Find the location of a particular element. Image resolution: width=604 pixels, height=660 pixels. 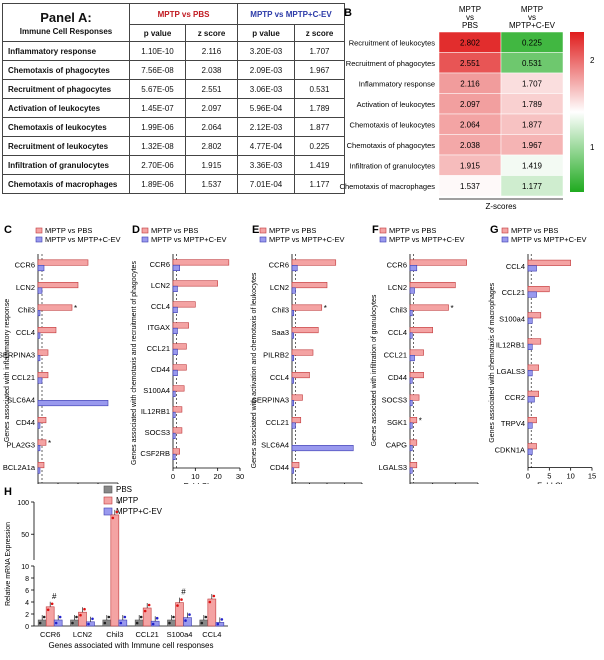

cell-z2: 1.177 is located at coordinates (319, 184).